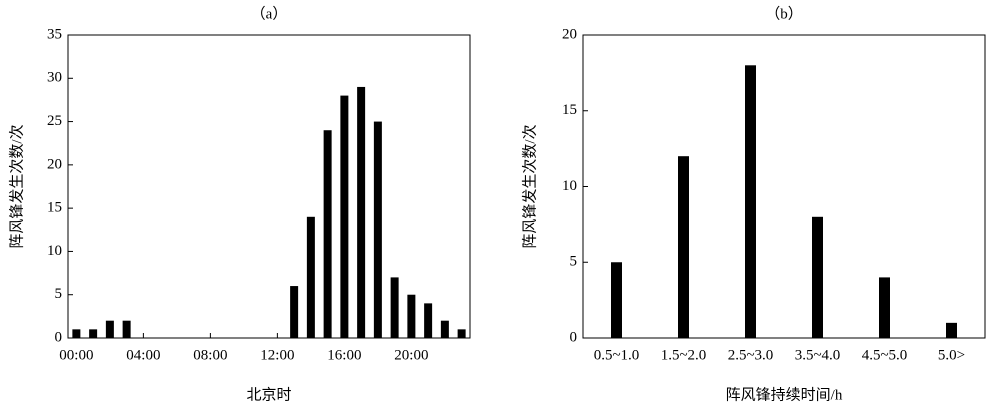  What do you see at coordinates (684, 355) in the screenshot?
I see `x-tick-label: 1.5~2.0` at bounding box center [684, 355].